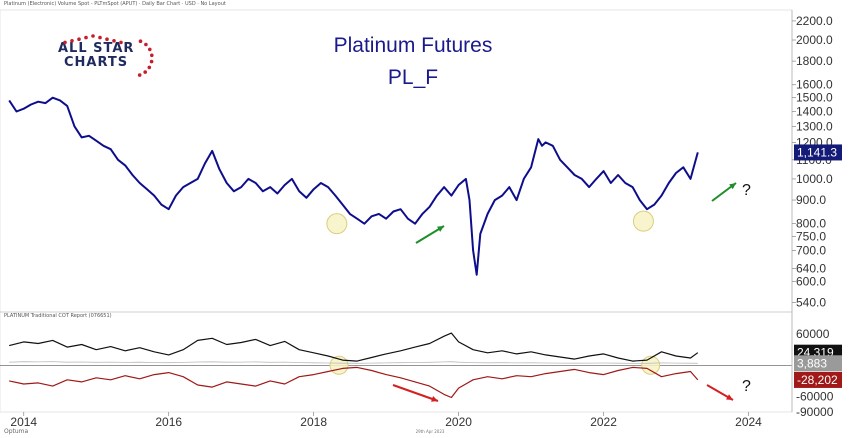  What do you see at coordinates (729, 397) in the screenshot?
I see `down-arrow-2023-head` at bounding box center [729, 397].